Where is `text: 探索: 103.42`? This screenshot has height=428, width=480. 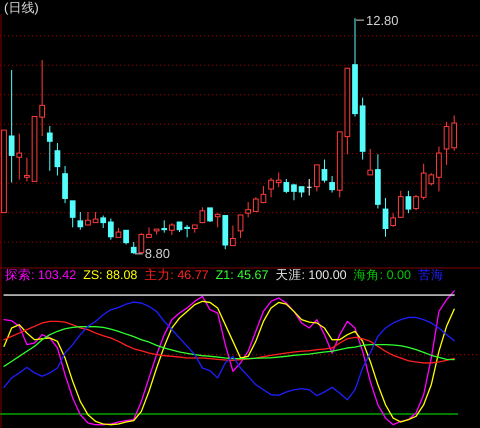
text: 探索: 103.42 is located at coordinates (40, 275).